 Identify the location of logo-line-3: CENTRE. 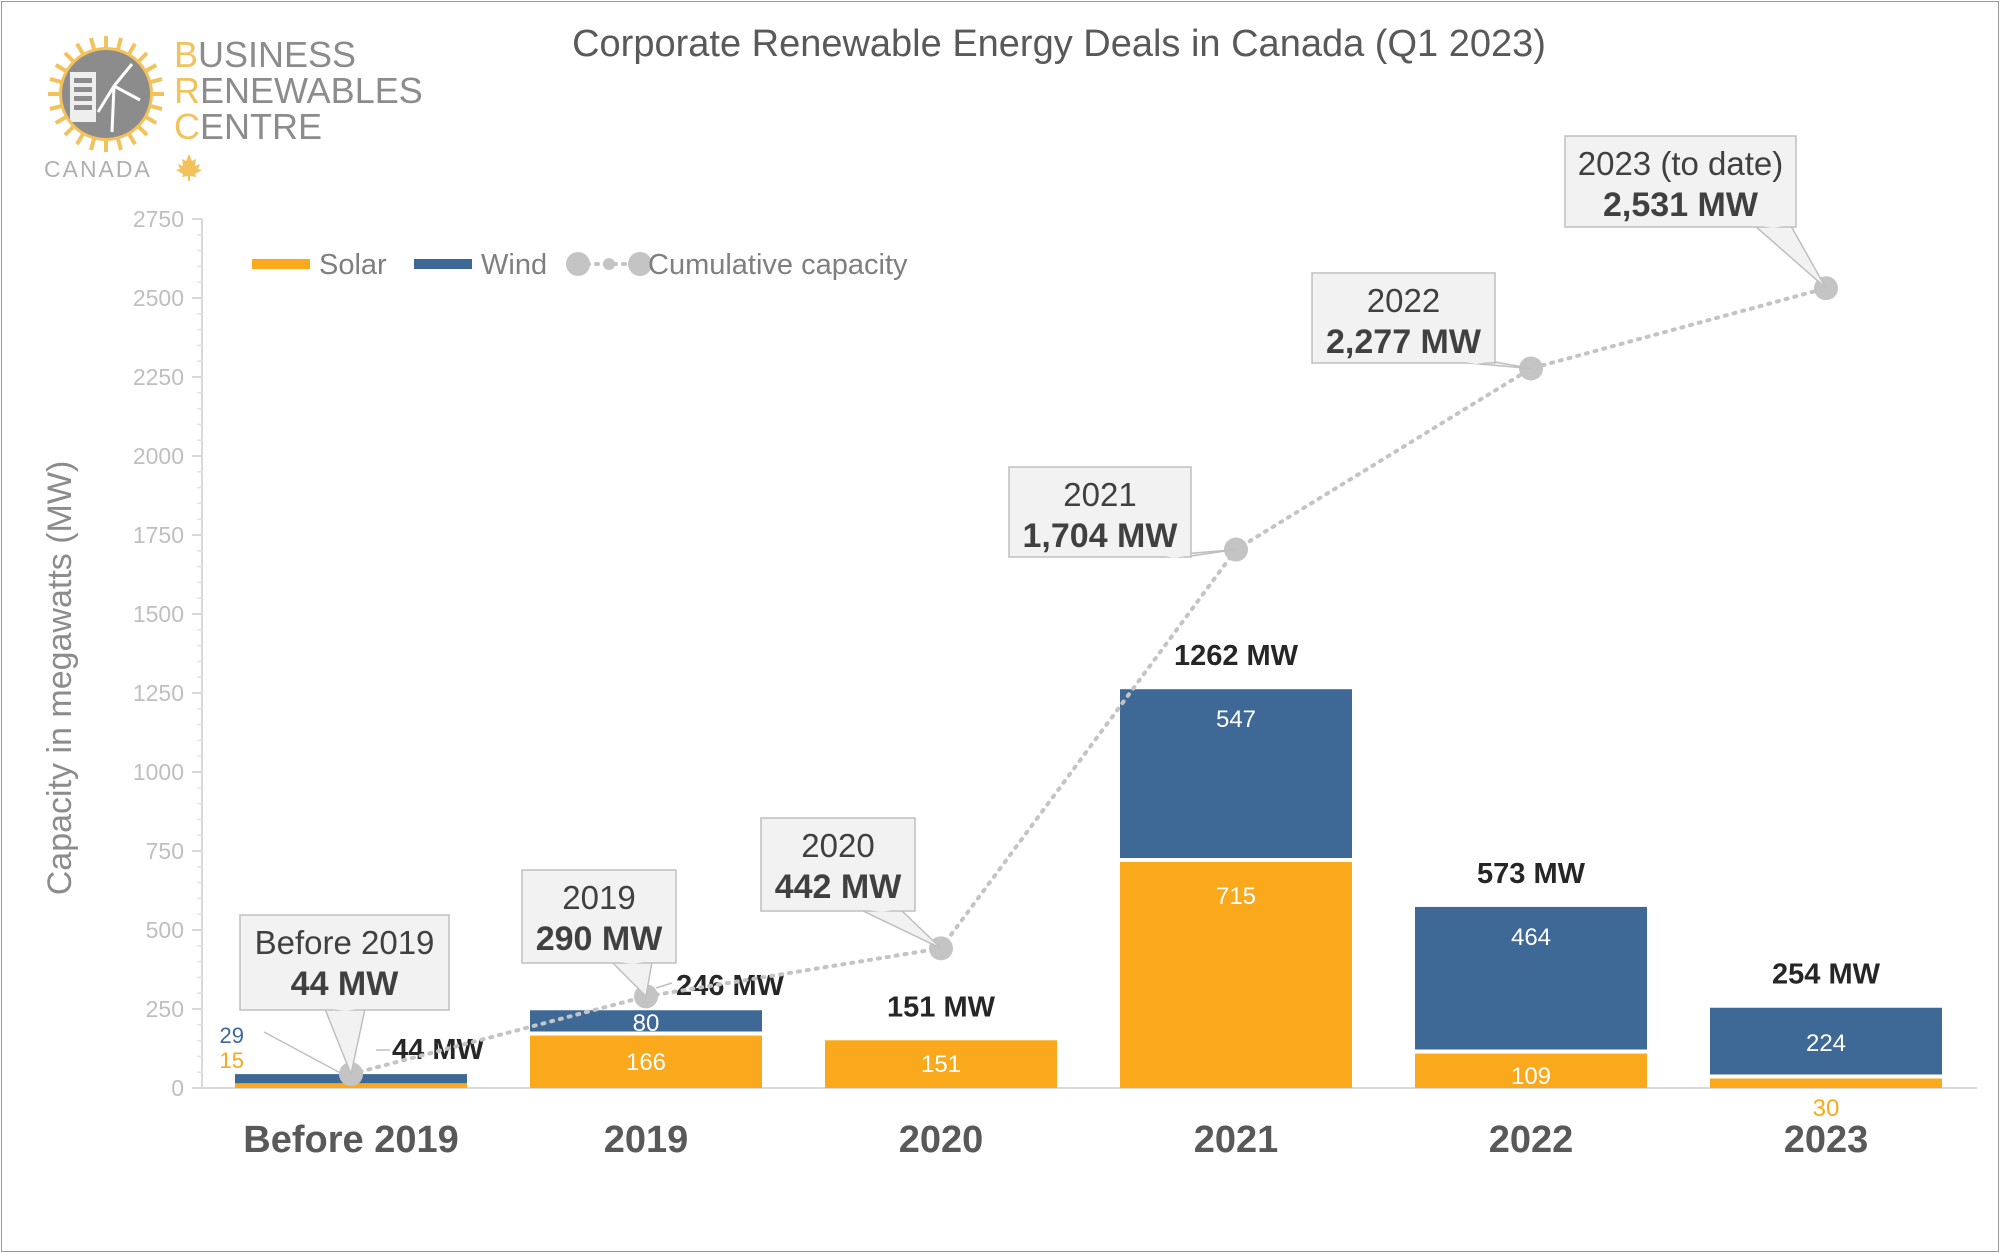
(248, 126).